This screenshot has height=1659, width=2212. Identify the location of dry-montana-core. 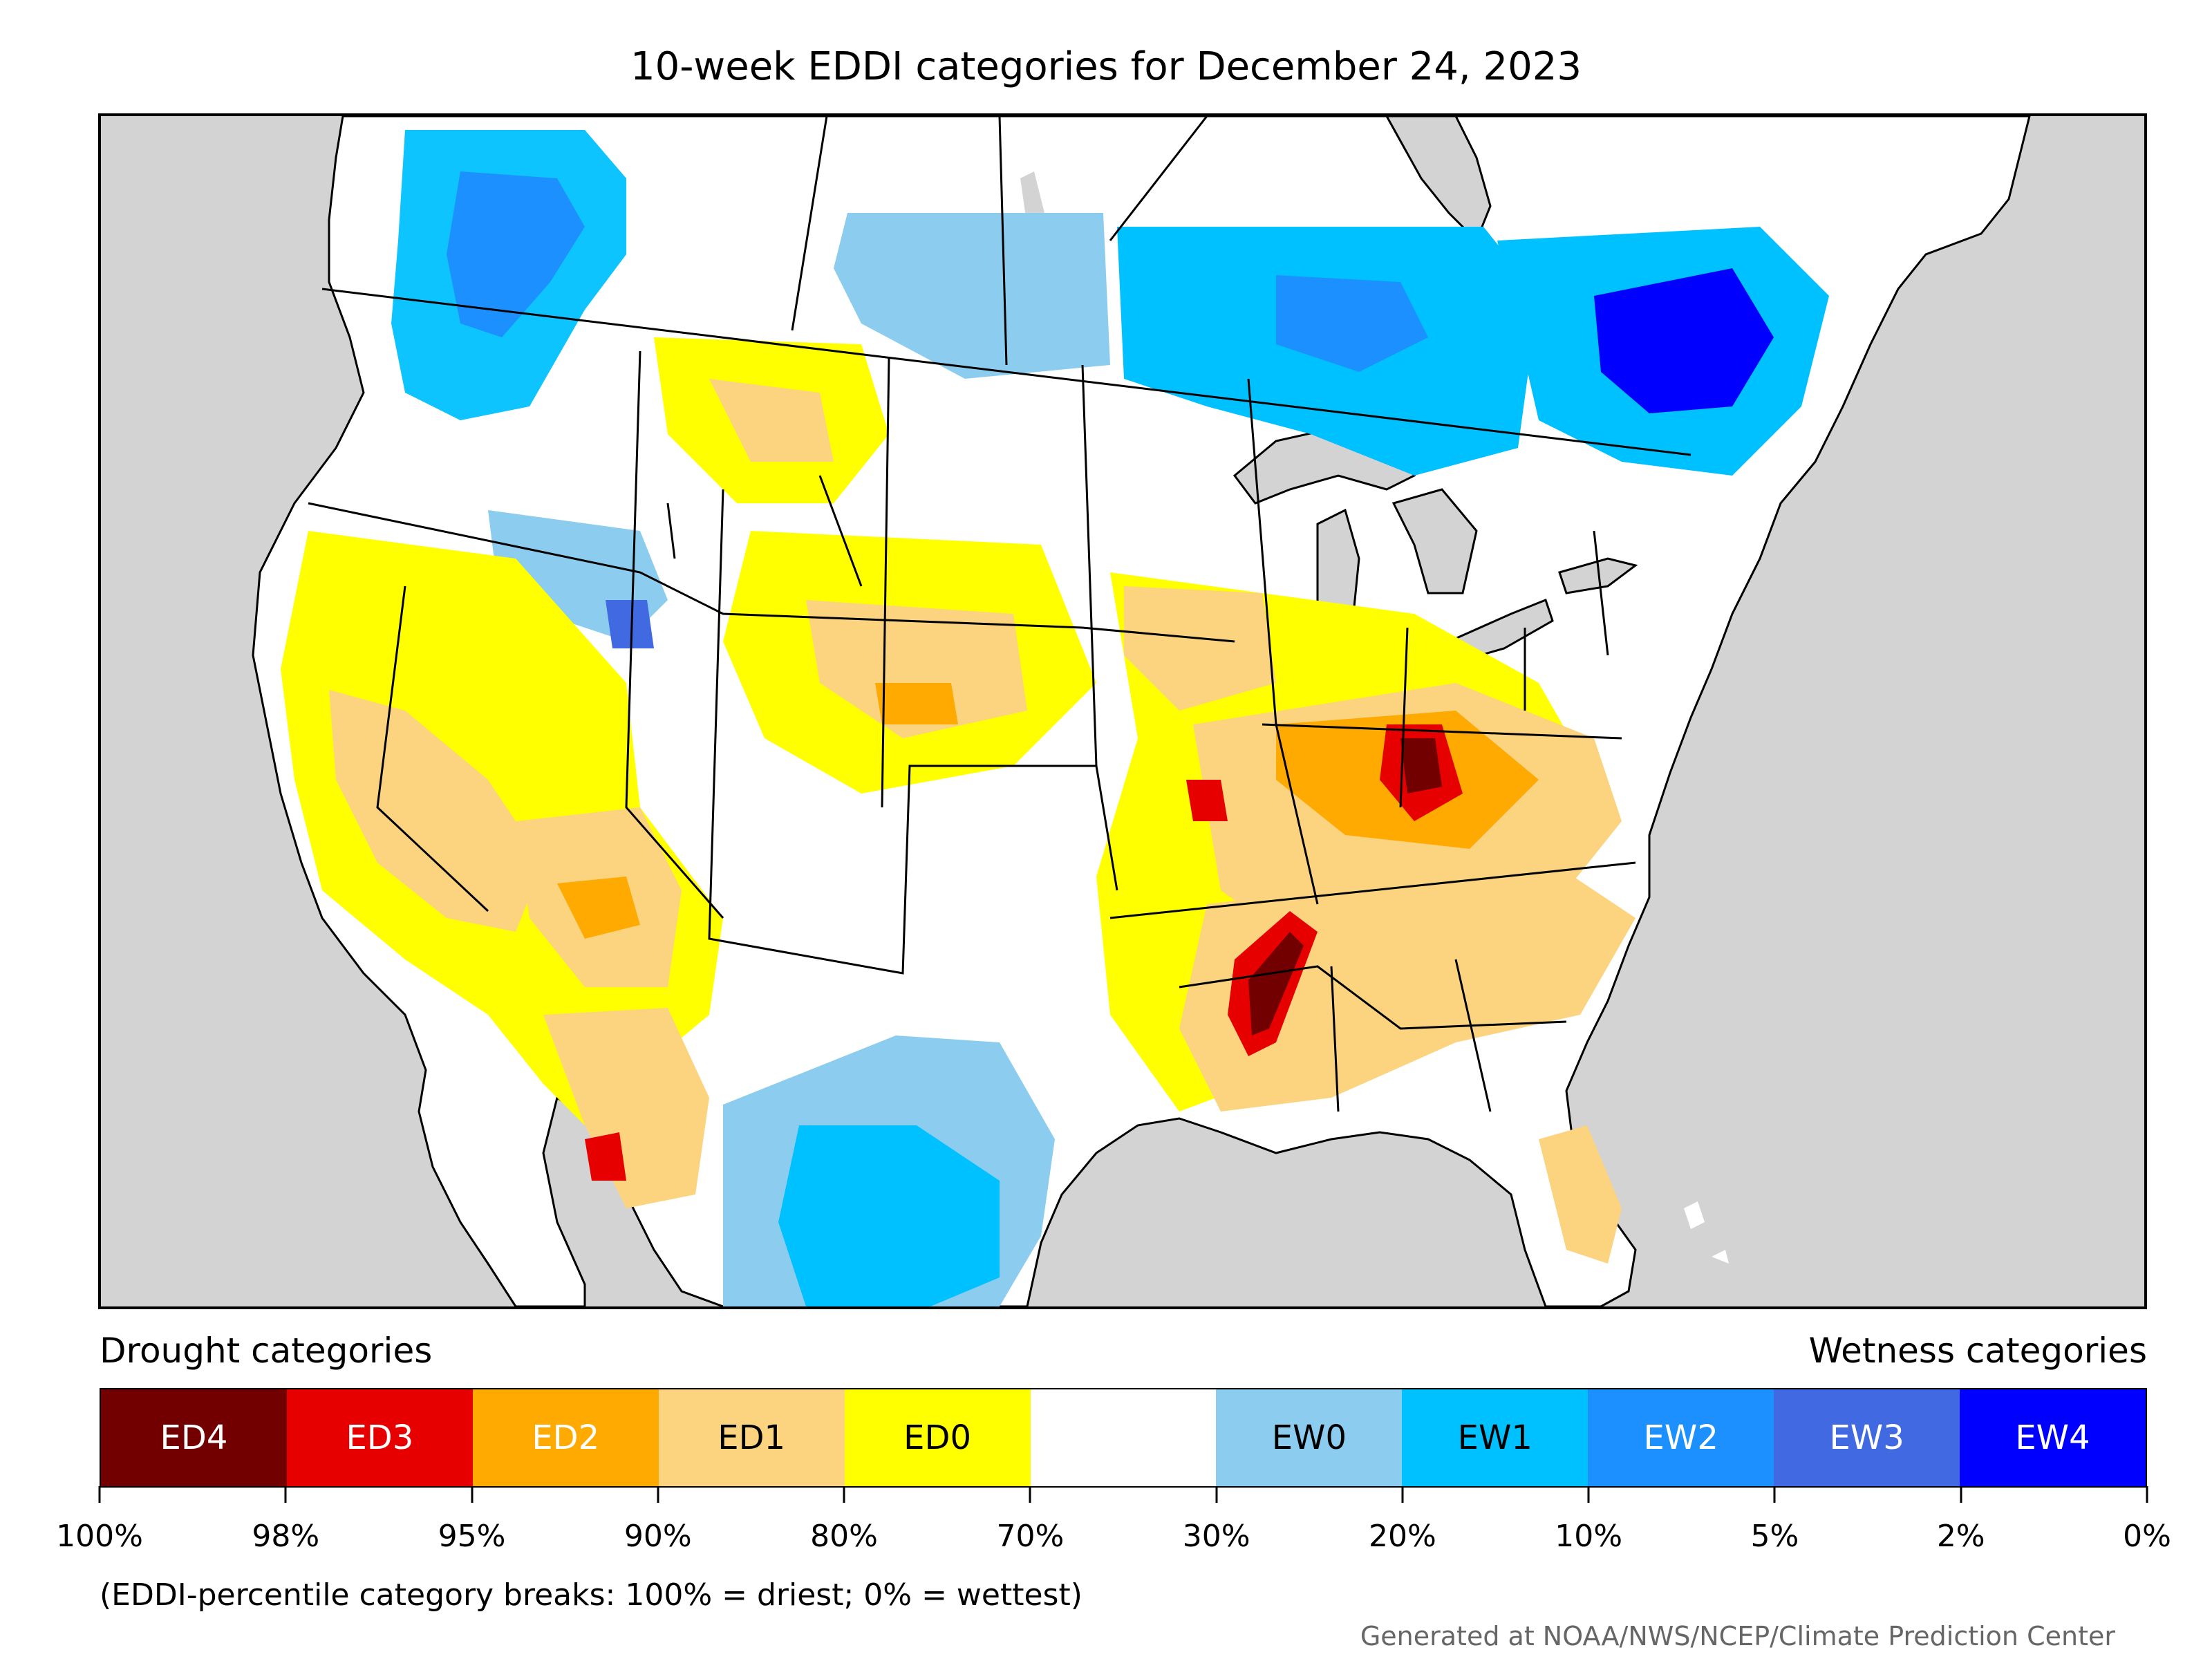
(772, 420).